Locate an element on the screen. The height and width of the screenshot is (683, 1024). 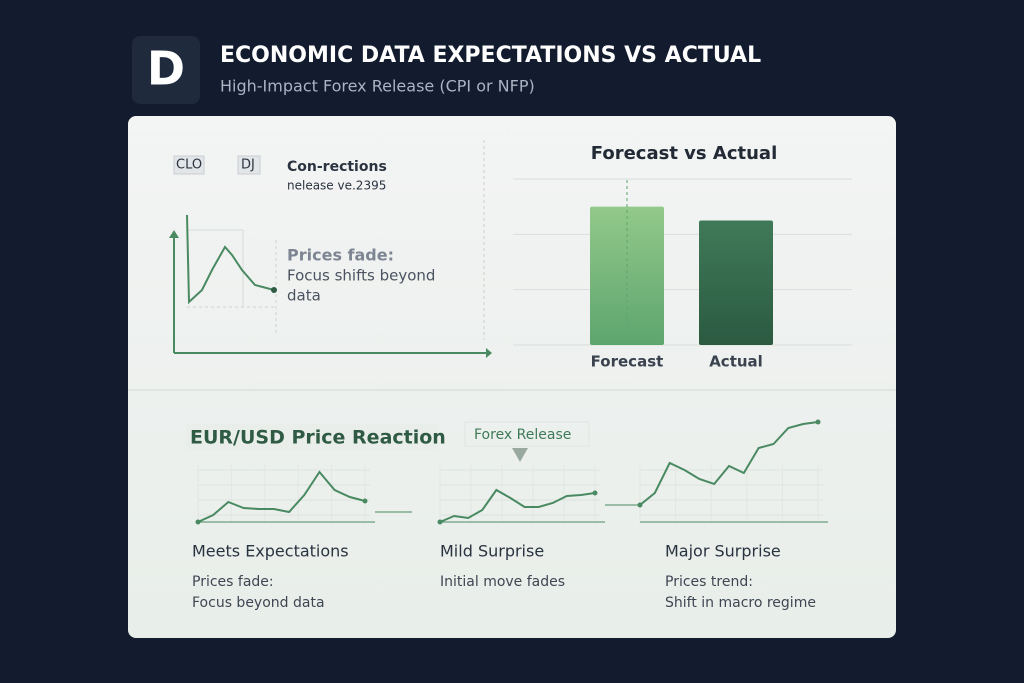
note-line: data is located at coordinates (304, 296).